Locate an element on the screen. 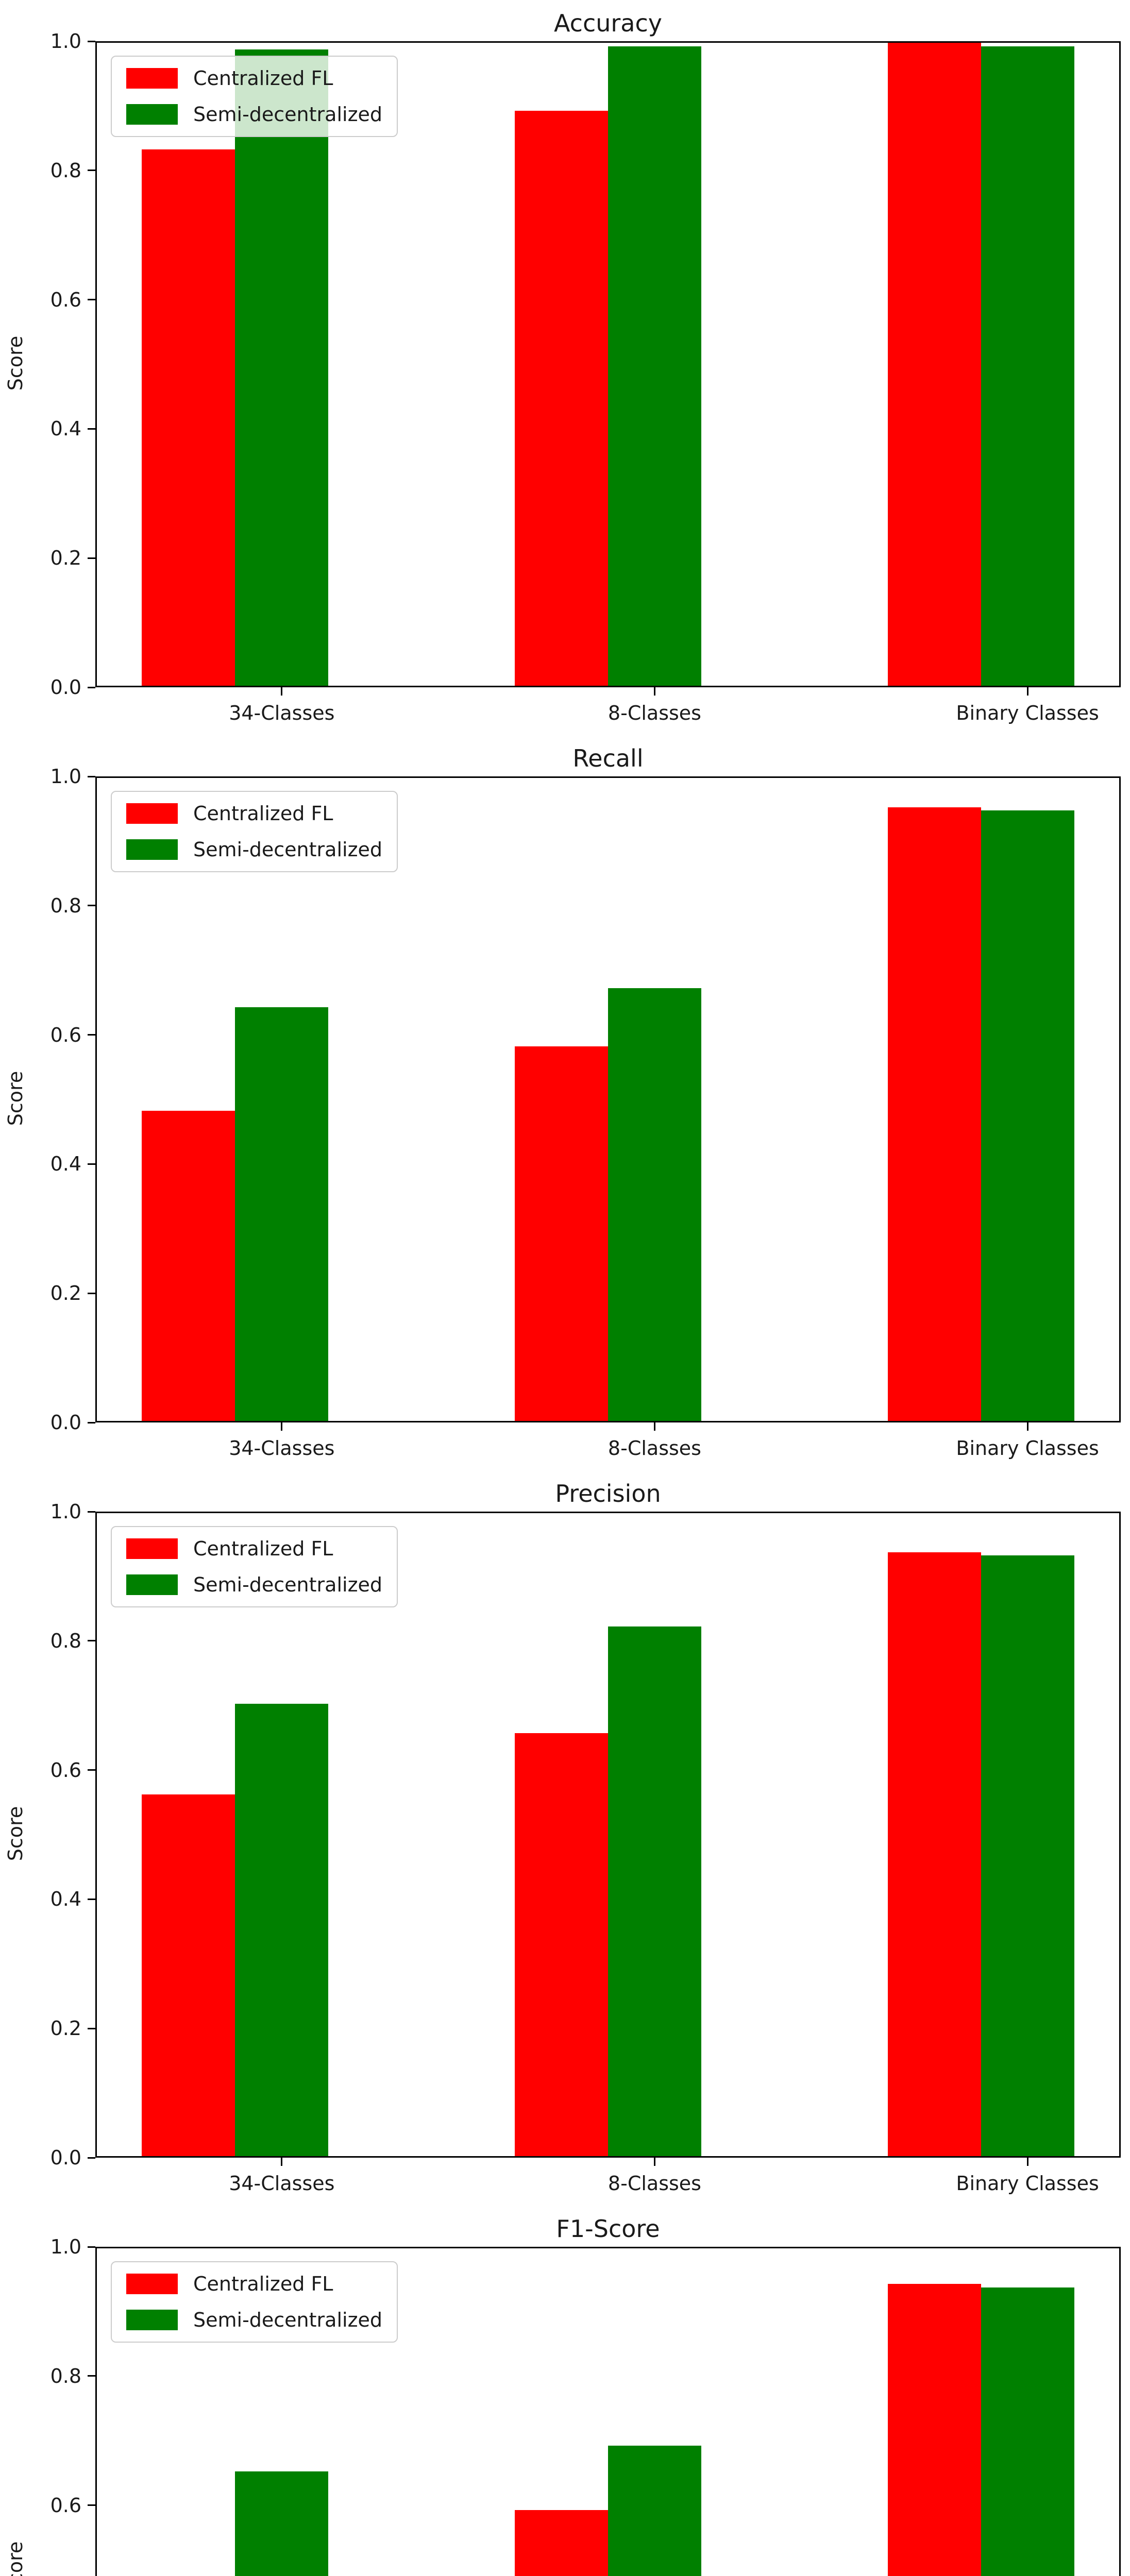 The height and width of the screenshot is (2576, 1130). chart-title: F1-Score is located at coordinates (608, 2229).